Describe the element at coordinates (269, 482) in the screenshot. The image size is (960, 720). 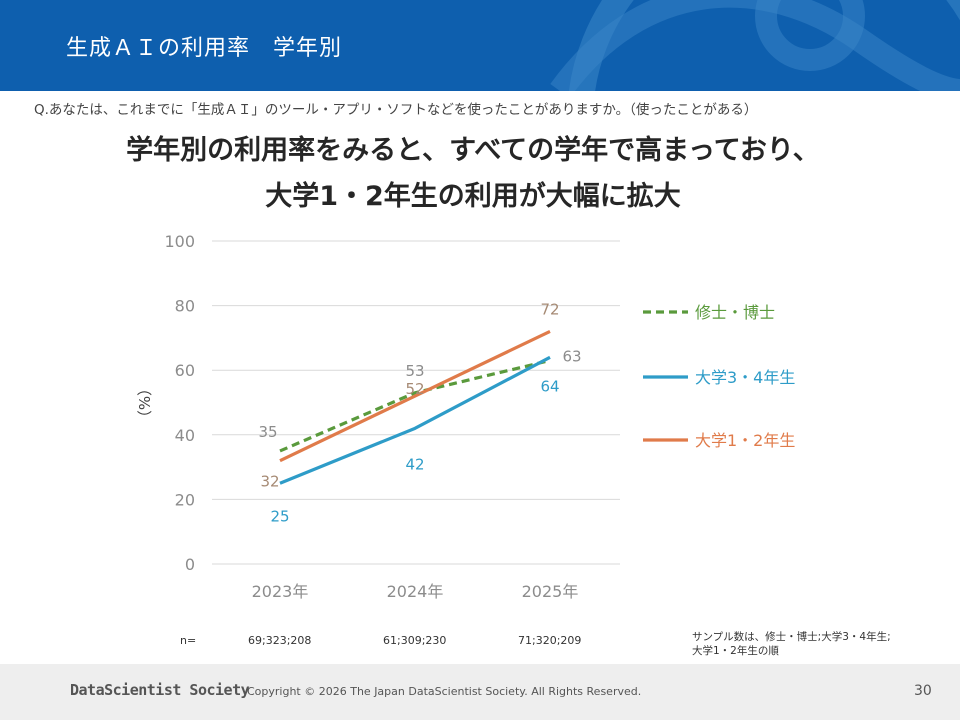
I see `data-label: 32` at that location.